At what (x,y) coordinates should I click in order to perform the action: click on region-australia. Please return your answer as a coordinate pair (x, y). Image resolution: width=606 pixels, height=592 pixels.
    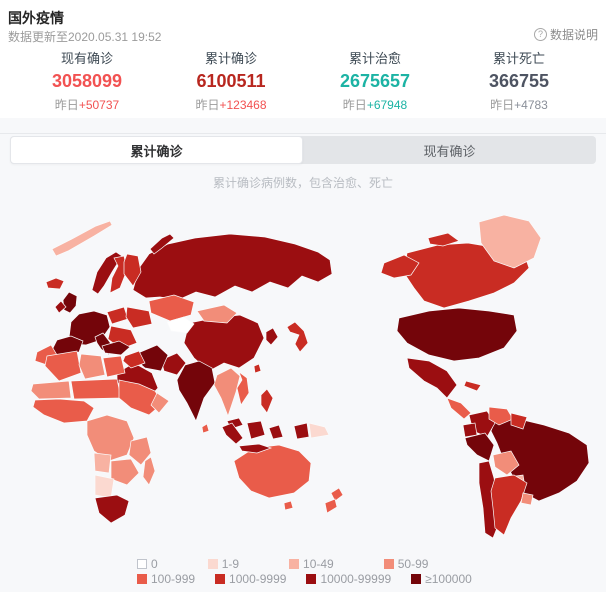
    Looking at the image, I should click on (272, 471).